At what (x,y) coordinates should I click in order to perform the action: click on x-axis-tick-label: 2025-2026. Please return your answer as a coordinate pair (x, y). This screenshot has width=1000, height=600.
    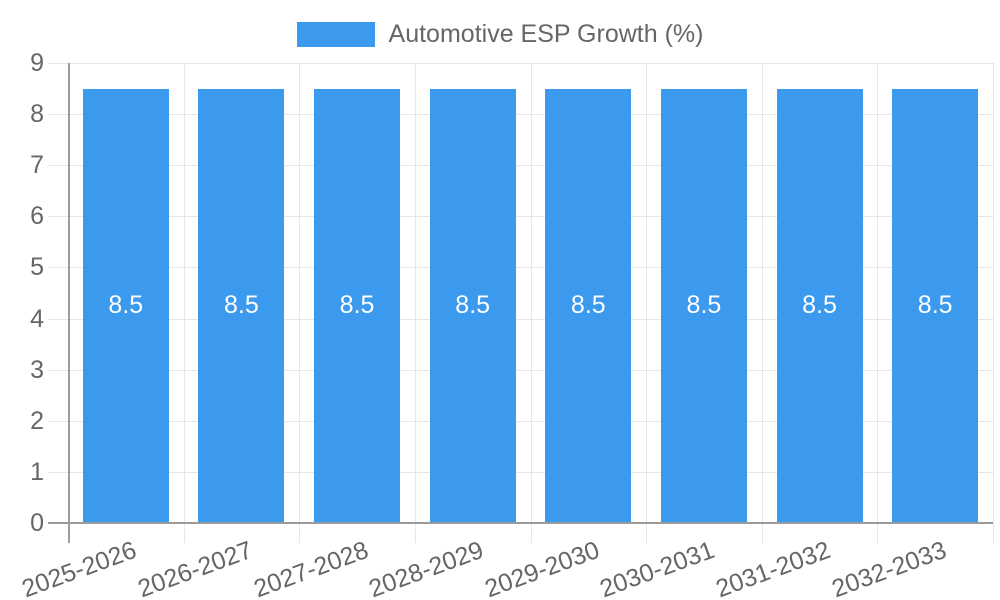
    Looking at the image, I should click on (79, 568).